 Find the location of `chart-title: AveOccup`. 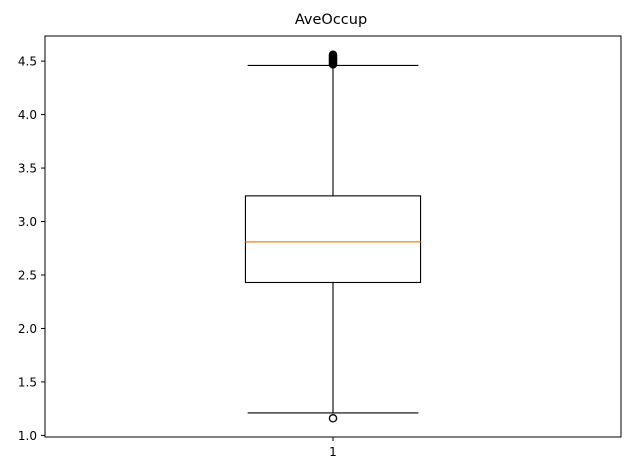

chart-title: AveOccup is located at coordinates (331, 20).